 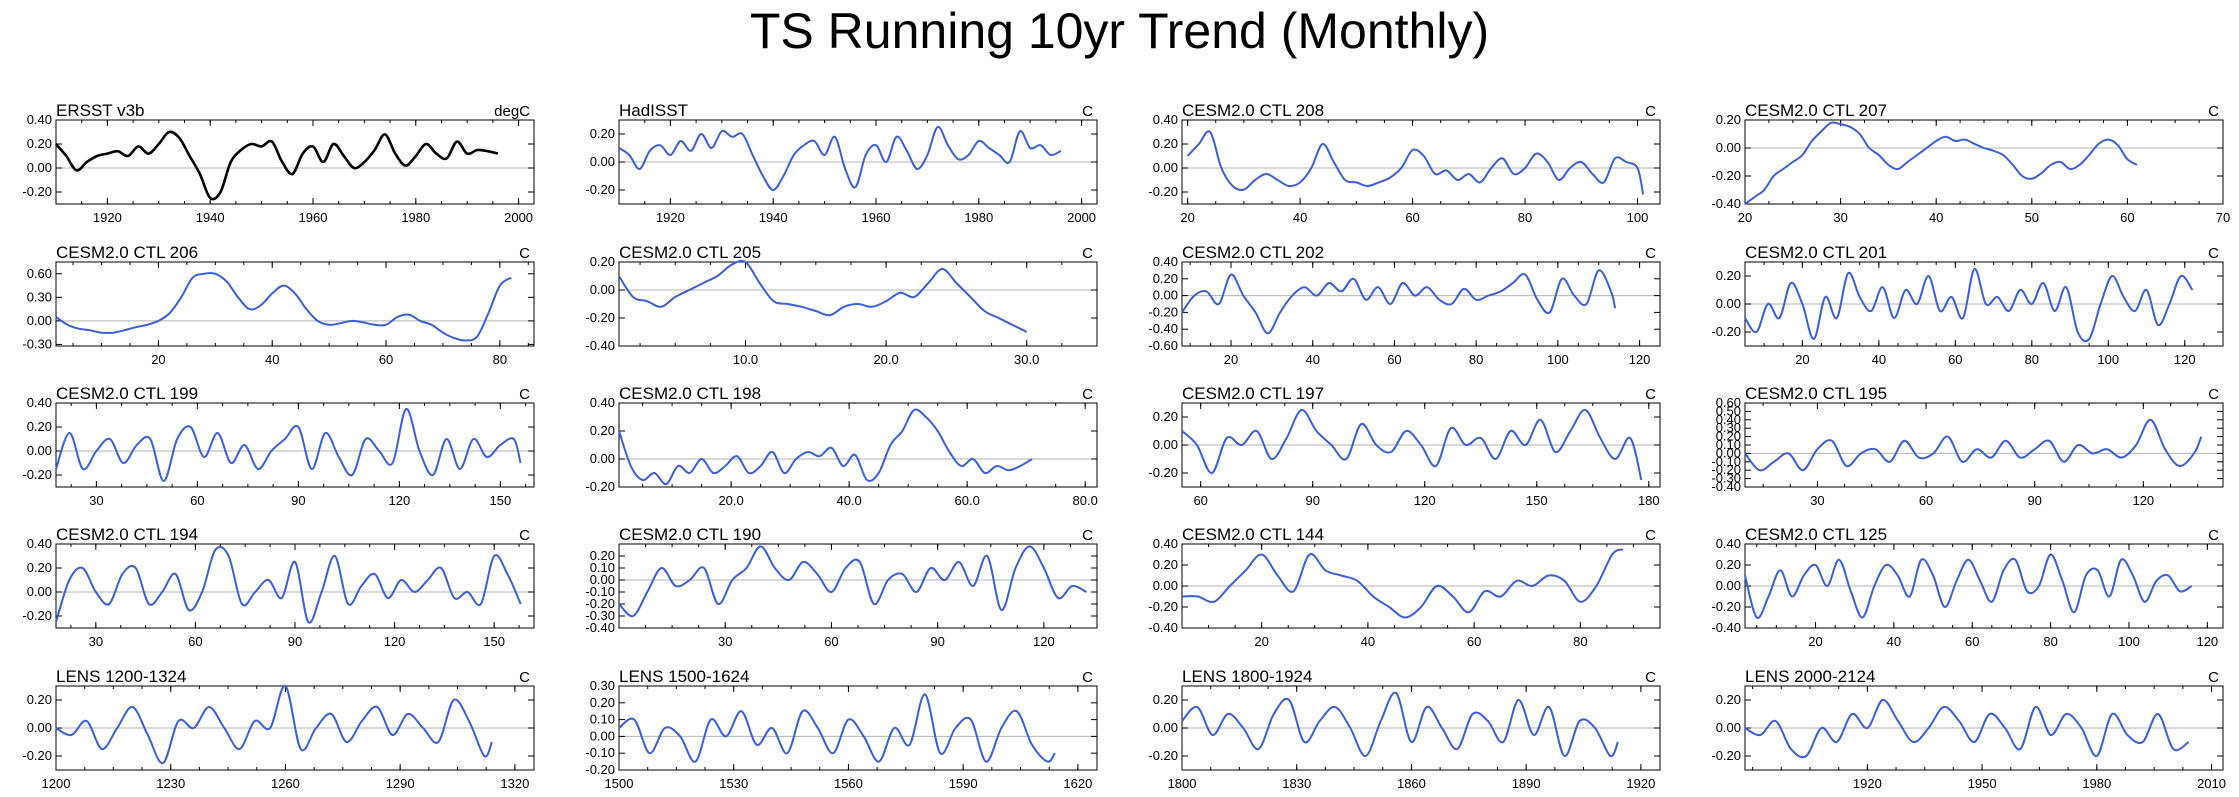 What do you see at coordinates (1411, 783) in the screenshot?
I see `x-tick-label: 1860` at bounding box center [1411, 783].